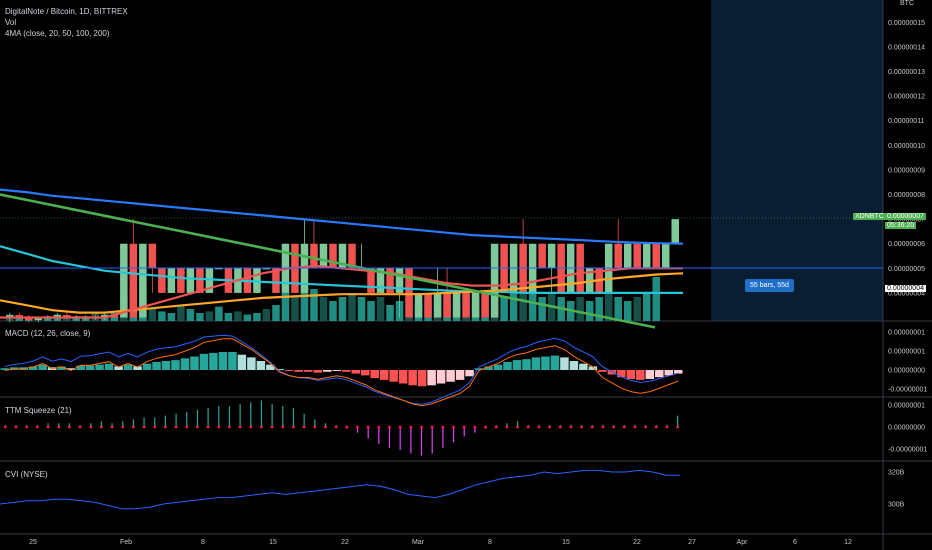 The image size is (932, 550). I want to click on currency-label: BTC, so click(907, 3).